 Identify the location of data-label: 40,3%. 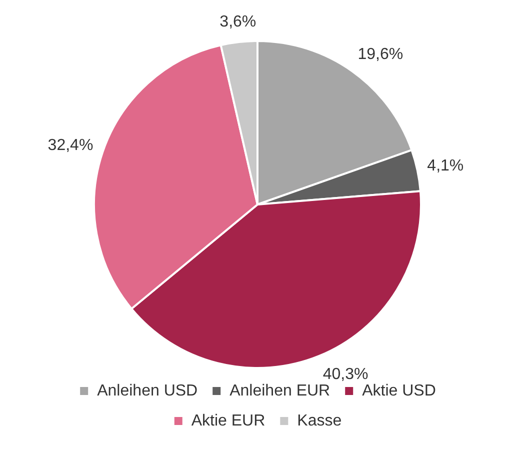
(345, 374).